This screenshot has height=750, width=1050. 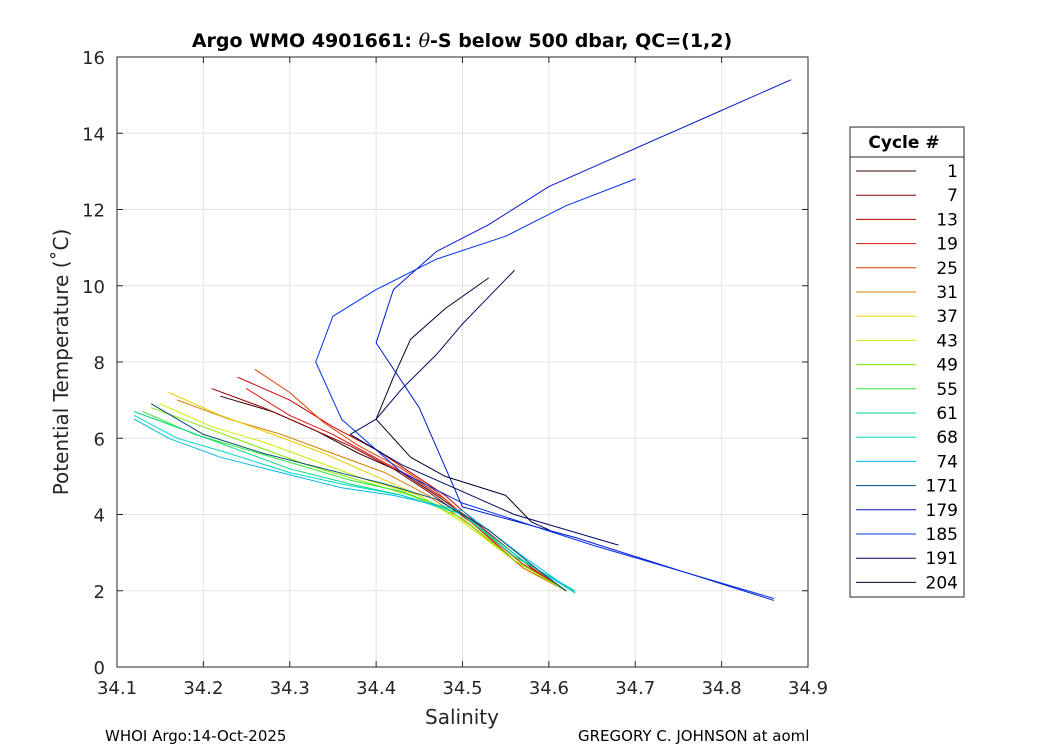 I want to click on legend-label: 68, so click(x=947, y=438).